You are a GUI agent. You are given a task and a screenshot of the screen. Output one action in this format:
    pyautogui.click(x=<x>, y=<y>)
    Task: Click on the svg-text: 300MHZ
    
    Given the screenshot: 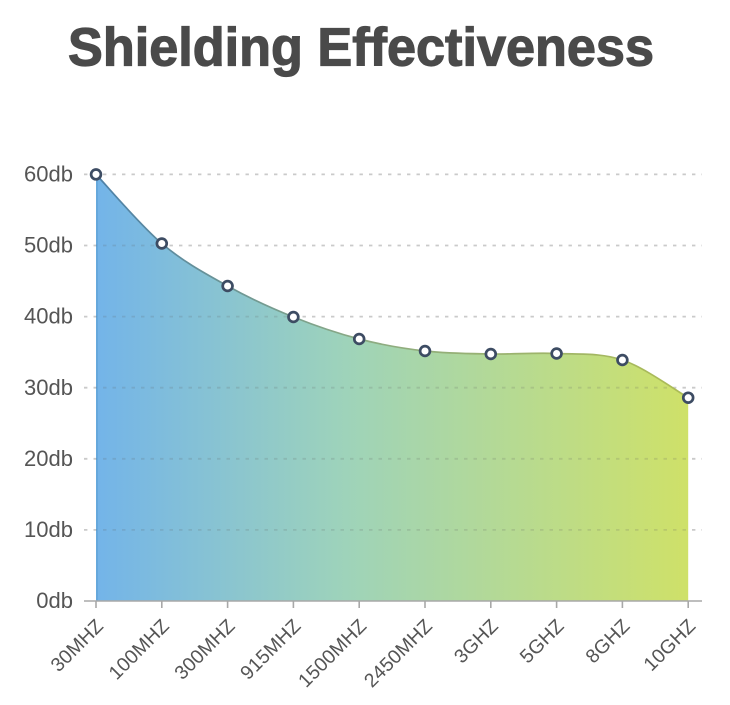 What is the action you would take?
    pyautogui.click(x=204, y=649)
    